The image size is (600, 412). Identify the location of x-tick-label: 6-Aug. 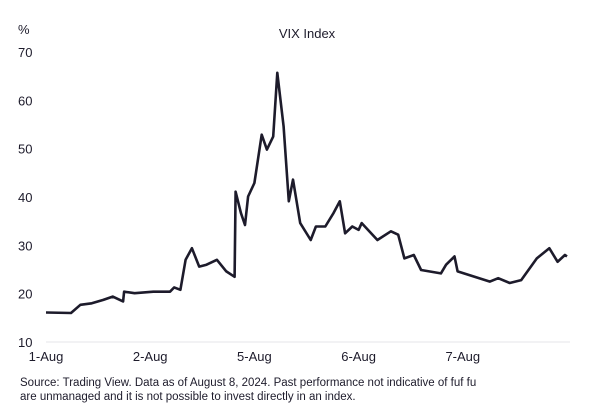
(358, 356).